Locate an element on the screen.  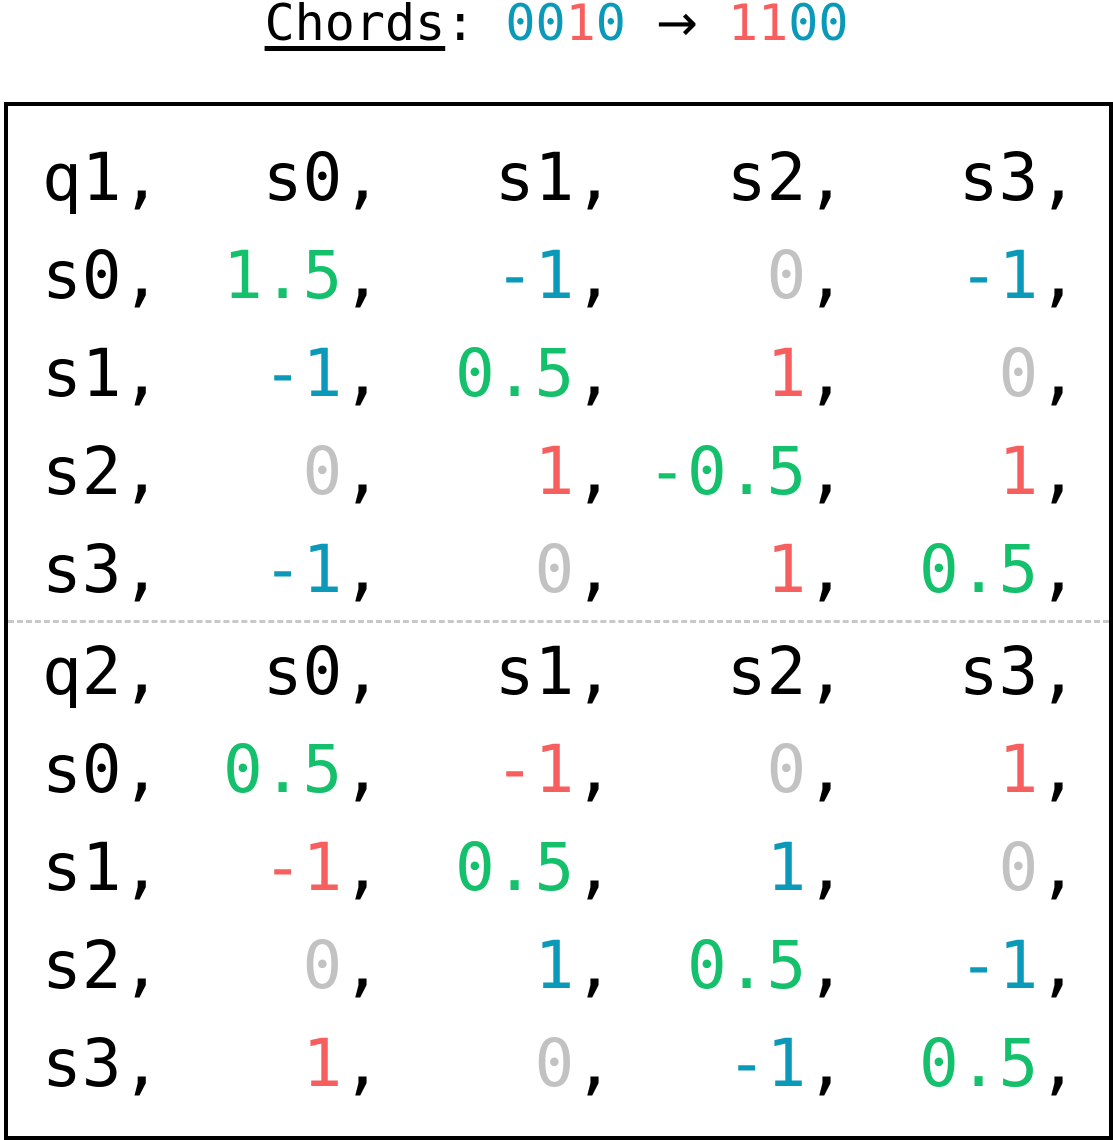
matrix-cell: -0.5, is located at coordinates (746, 472).